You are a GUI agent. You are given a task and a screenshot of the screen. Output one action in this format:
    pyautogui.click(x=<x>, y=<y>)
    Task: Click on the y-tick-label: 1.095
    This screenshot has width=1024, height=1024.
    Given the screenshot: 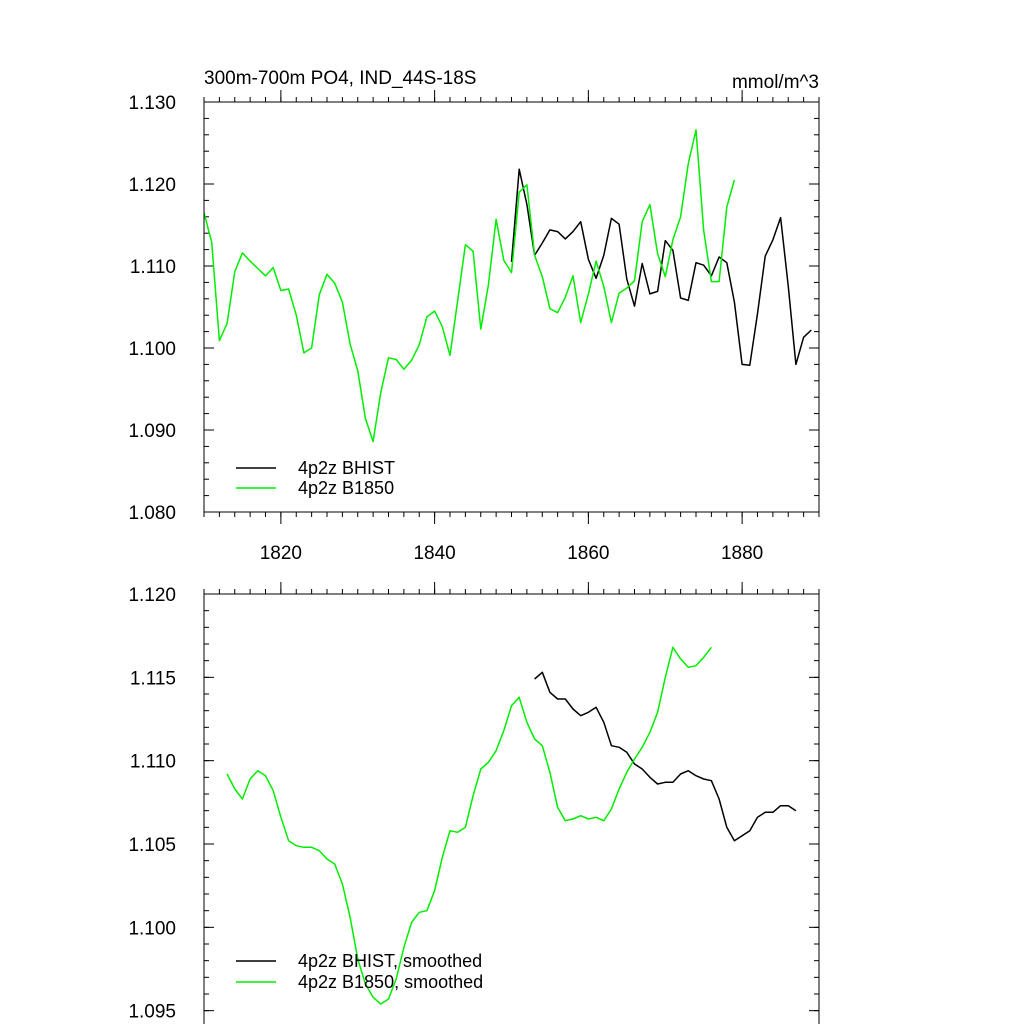 What is the action you would take?
    pyautogui.click(x=152, y=1012)
    